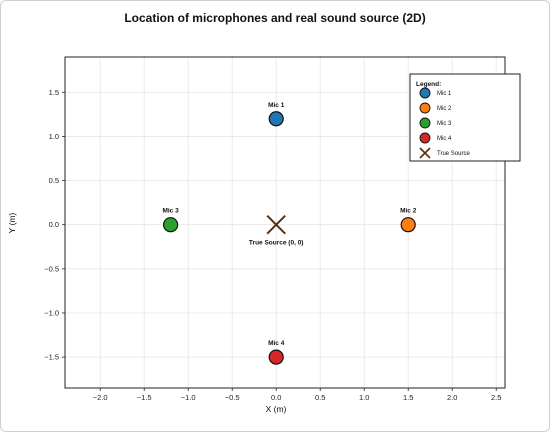  I want to click on legend-mic-2-icon, so click(425, 108).